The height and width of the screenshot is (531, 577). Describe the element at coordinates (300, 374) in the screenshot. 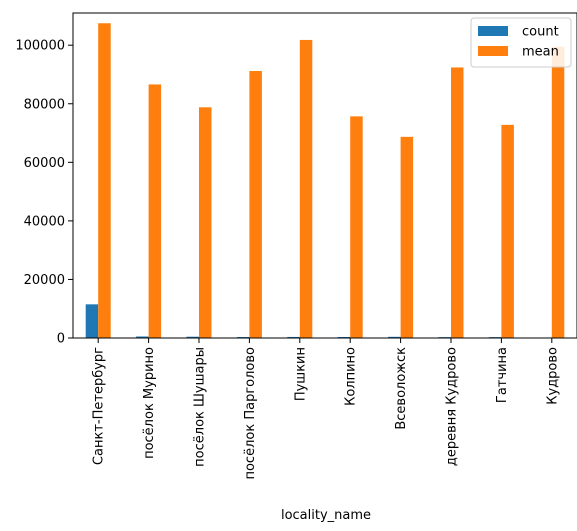

I see `x-tick-label-4: Пушкин` at that location.